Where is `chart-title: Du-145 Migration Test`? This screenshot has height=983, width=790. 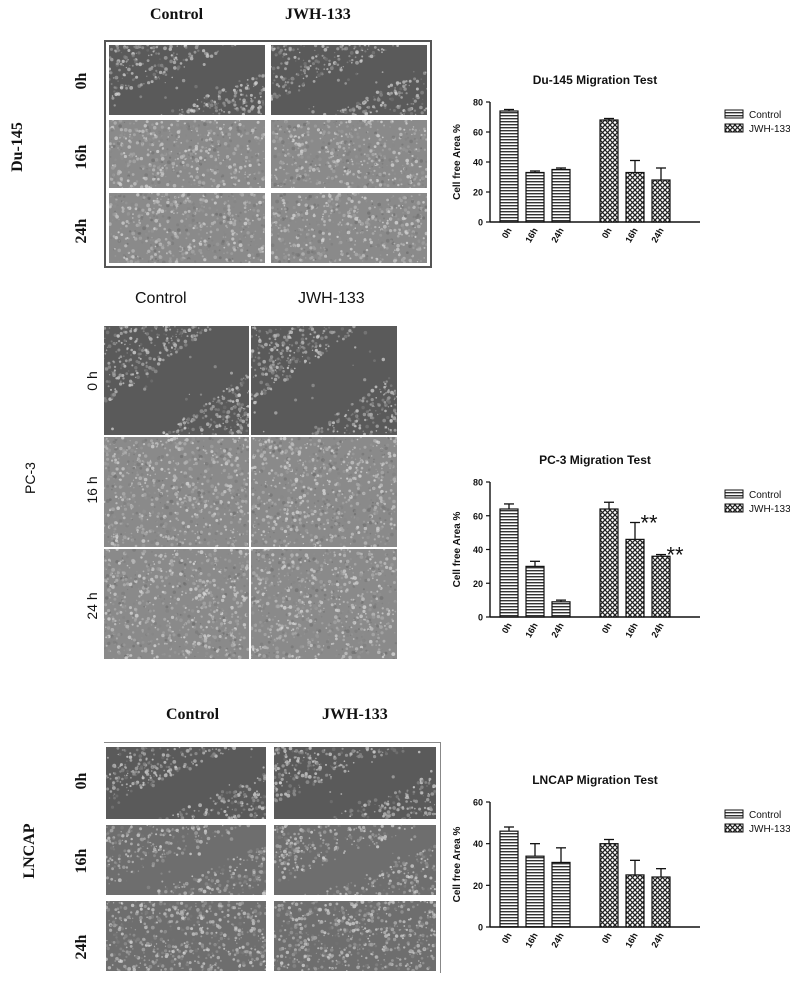 chart-title: Du-145 Migration Test is located at coordinates (595, 80).